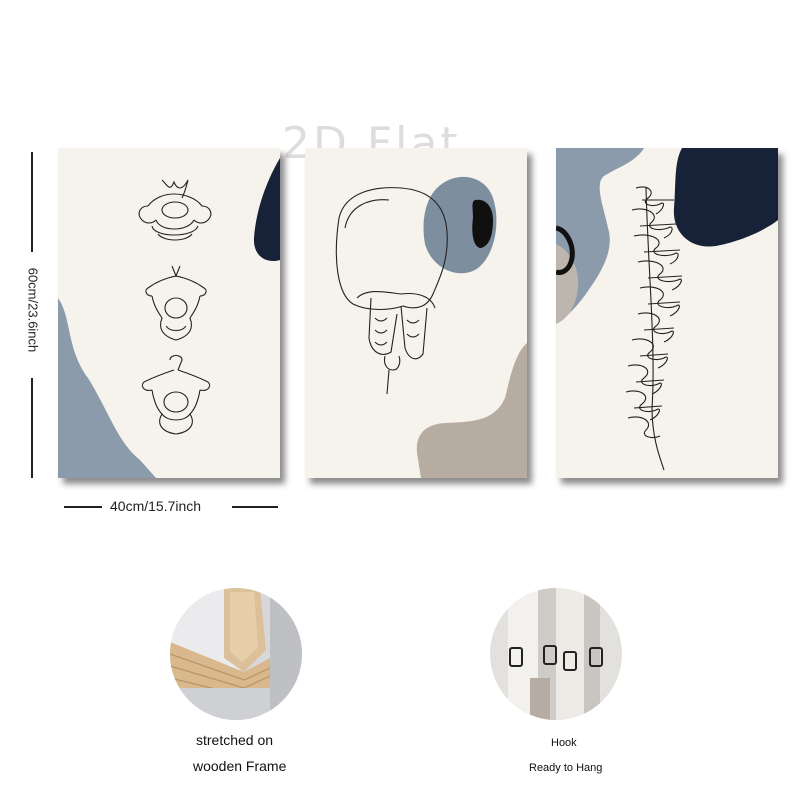 This screenshot has height=800, width=800. I want to click on skull-artwork, so click(431, 327).